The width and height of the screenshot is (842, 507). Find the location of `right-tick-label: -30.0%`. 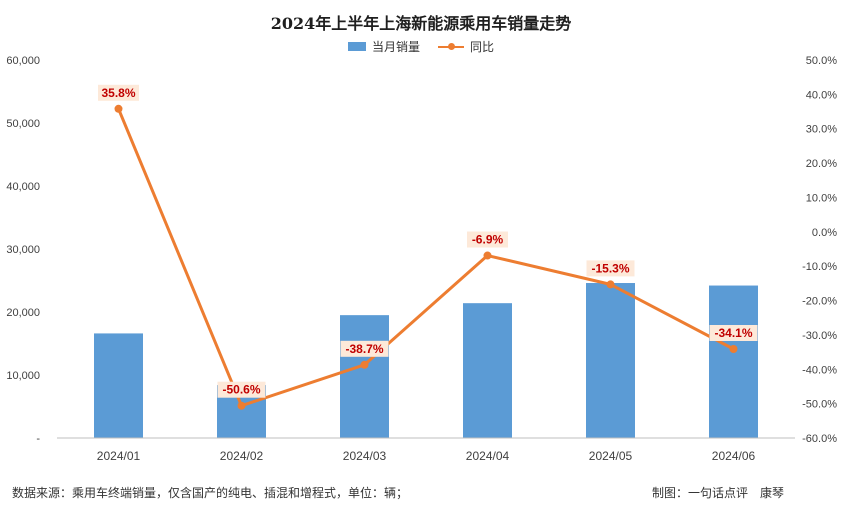

right-tick-label: -30.0% is located at coordinates (819, 336).